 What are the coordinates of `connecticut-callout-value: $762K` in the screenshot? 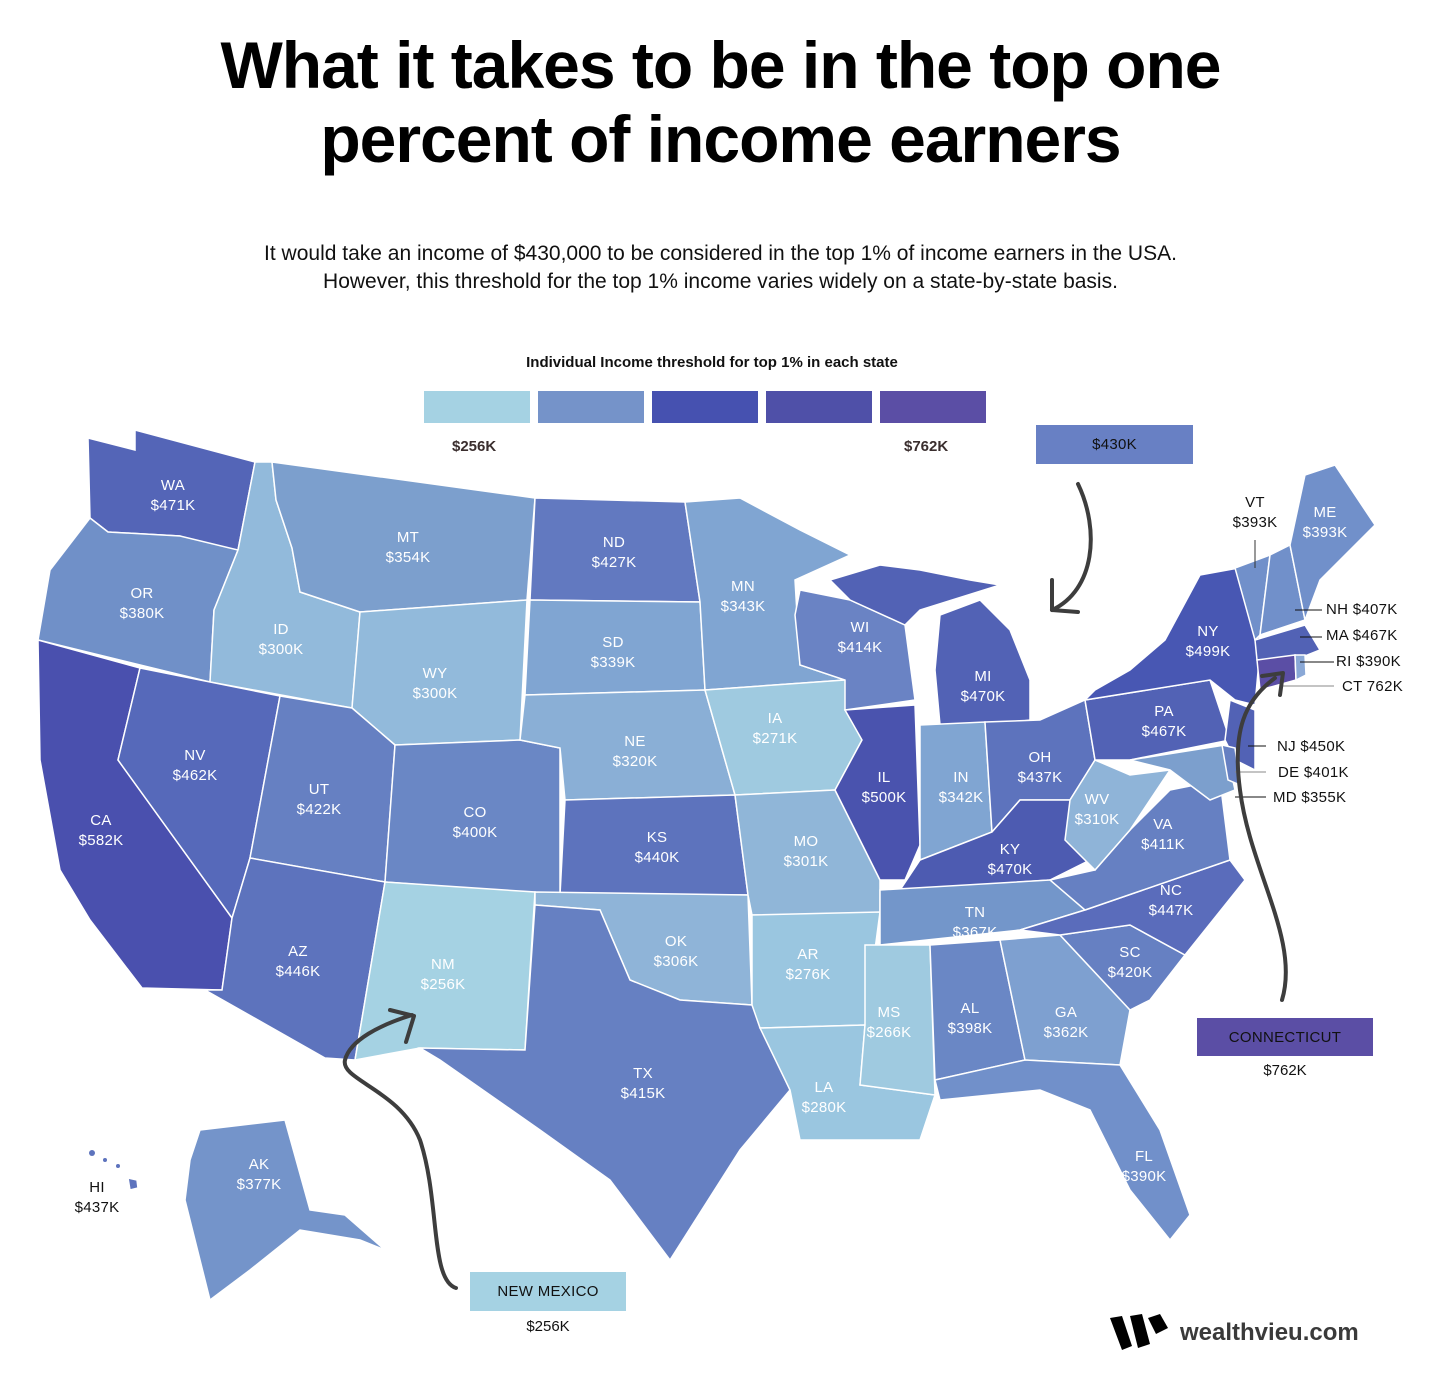 It's located at (1285, 1070).